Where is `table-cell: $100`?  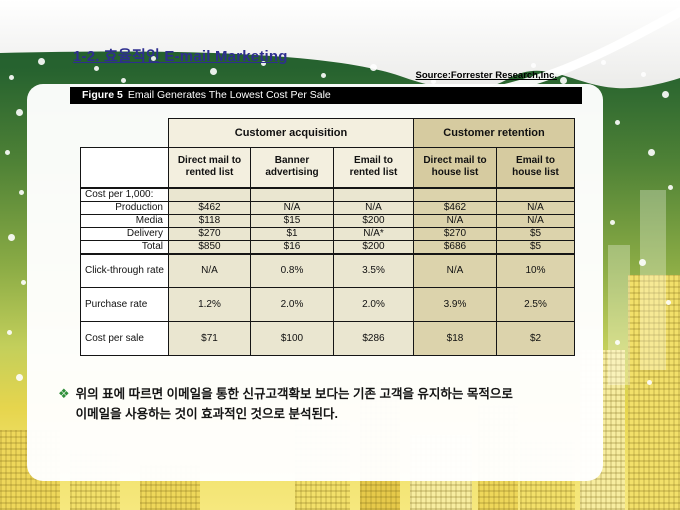 table-cell: $100 is located at coordinates (292, 338).